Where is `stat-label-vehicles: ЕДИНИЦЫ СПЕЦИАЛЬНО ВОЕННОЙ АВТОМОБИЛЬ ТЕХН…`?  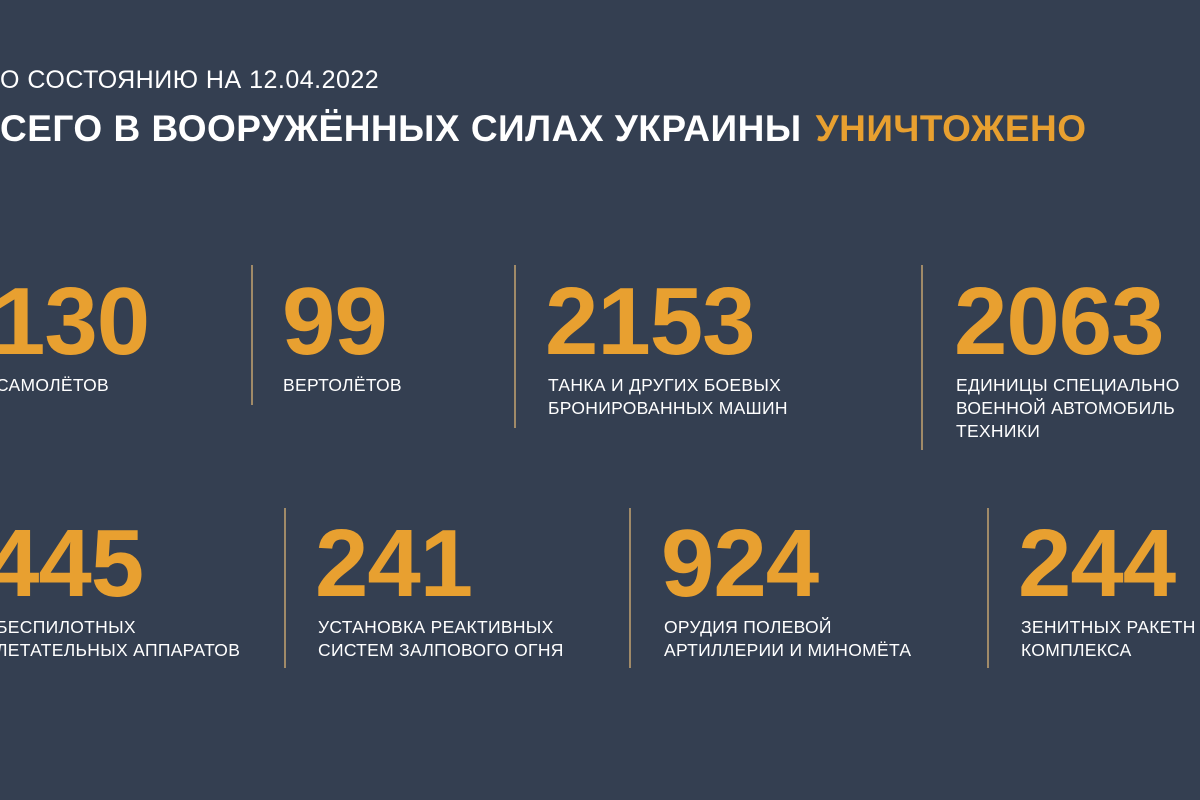 stat-label-vehicles: ЕДИНИЦЫ СПЕЦИАЛЬНО ВОЕННОЙ АВТОМОБИЛЬ ТЕХН… is located at coordinates (1068, 408).